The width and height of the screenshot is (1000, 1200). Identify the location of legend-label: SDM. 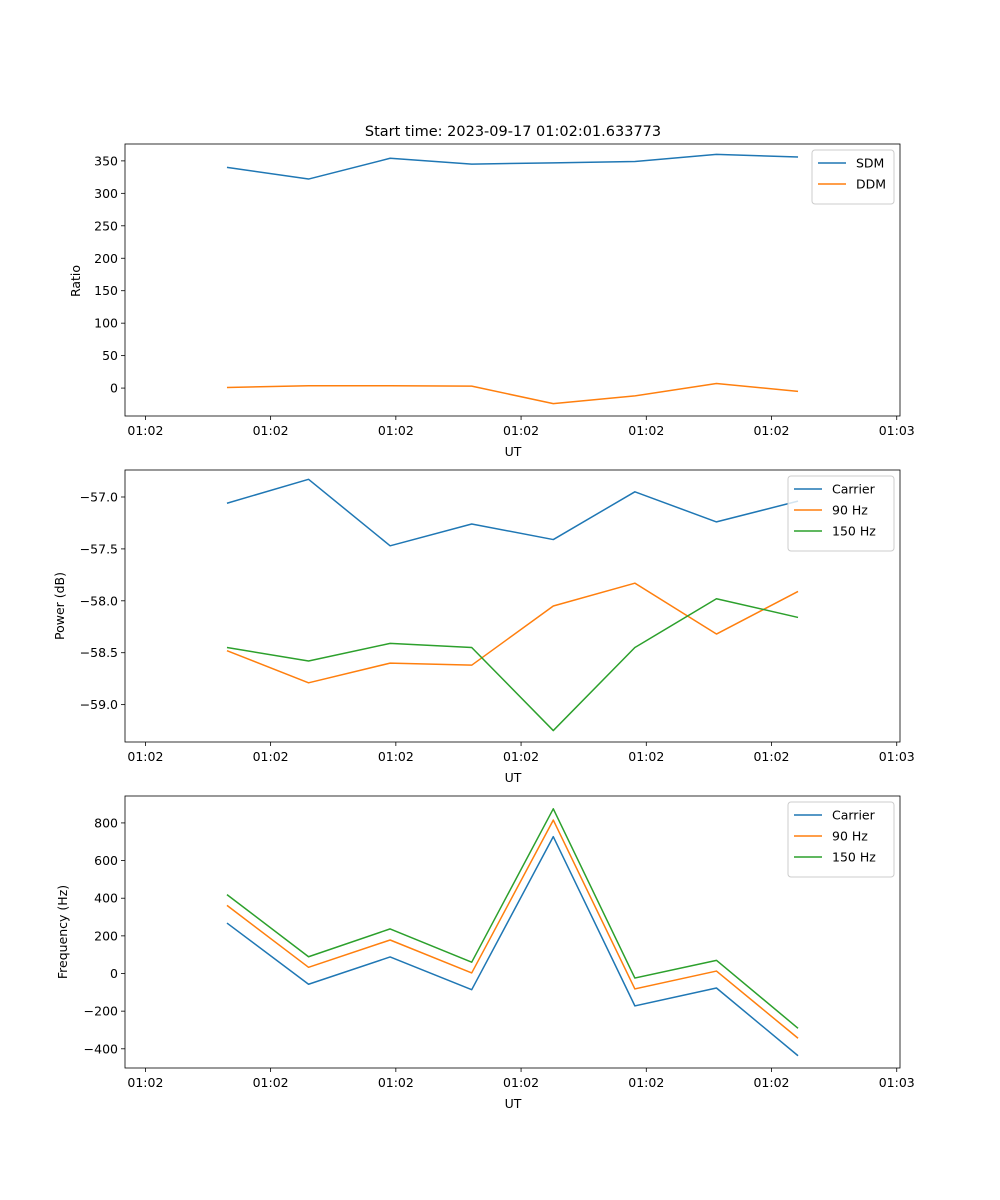
(870, 163).